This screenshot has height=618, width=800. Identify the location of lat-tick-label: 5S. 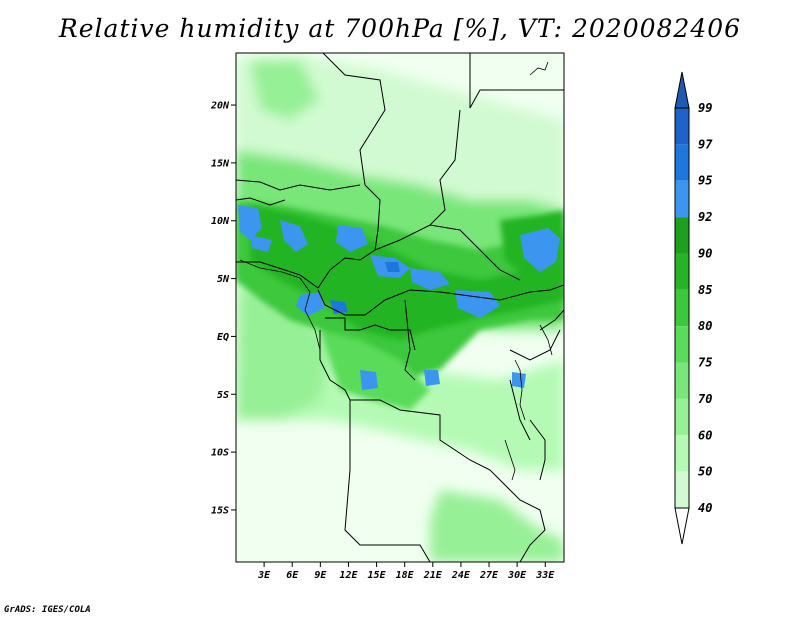
(223, 395).